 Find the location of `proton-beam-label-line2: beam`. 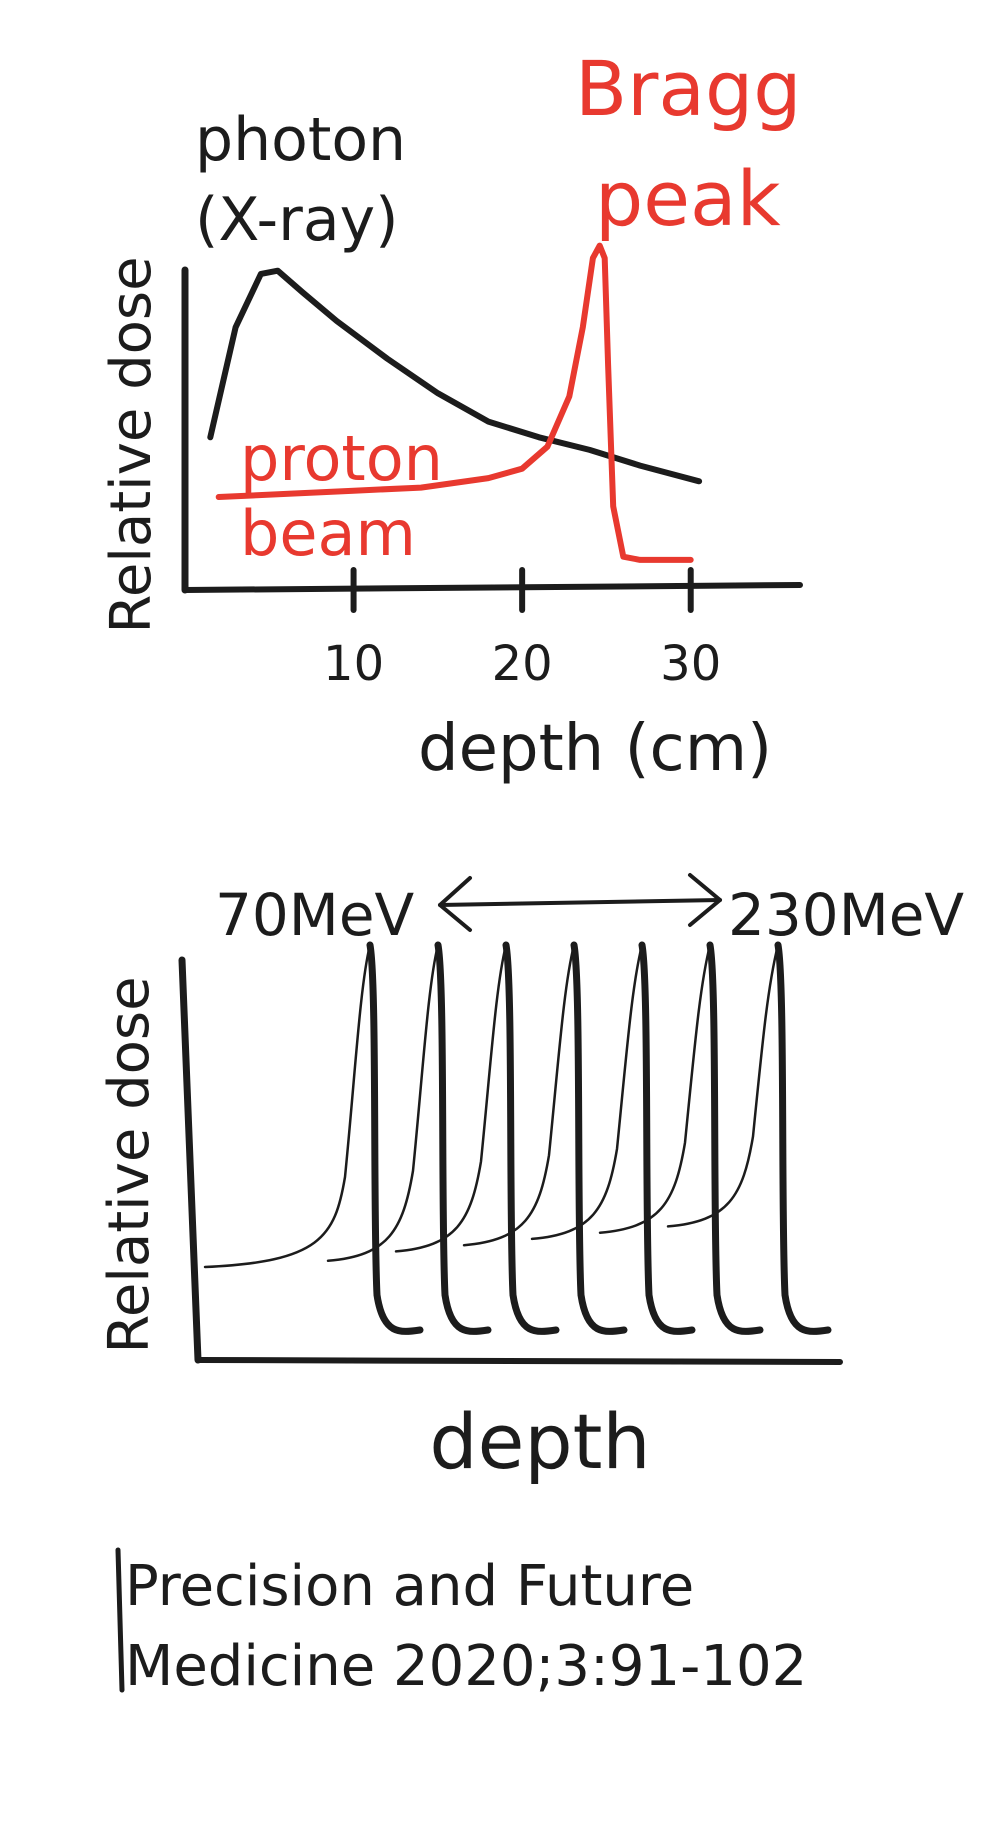

proton-beam-label-line2: beam is located at coordinates (328, 533).